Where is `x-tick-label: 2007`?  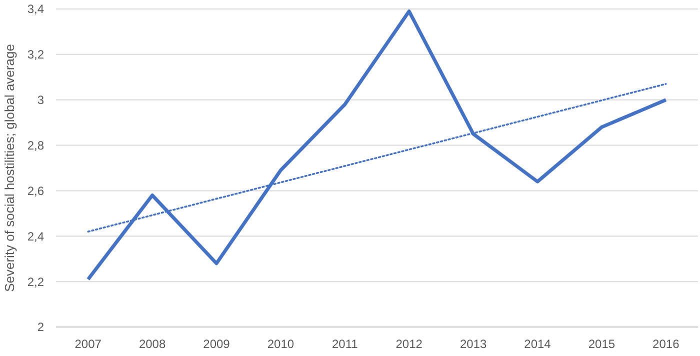 x-tick-label: 2007 is located at coordinates (88, 344).